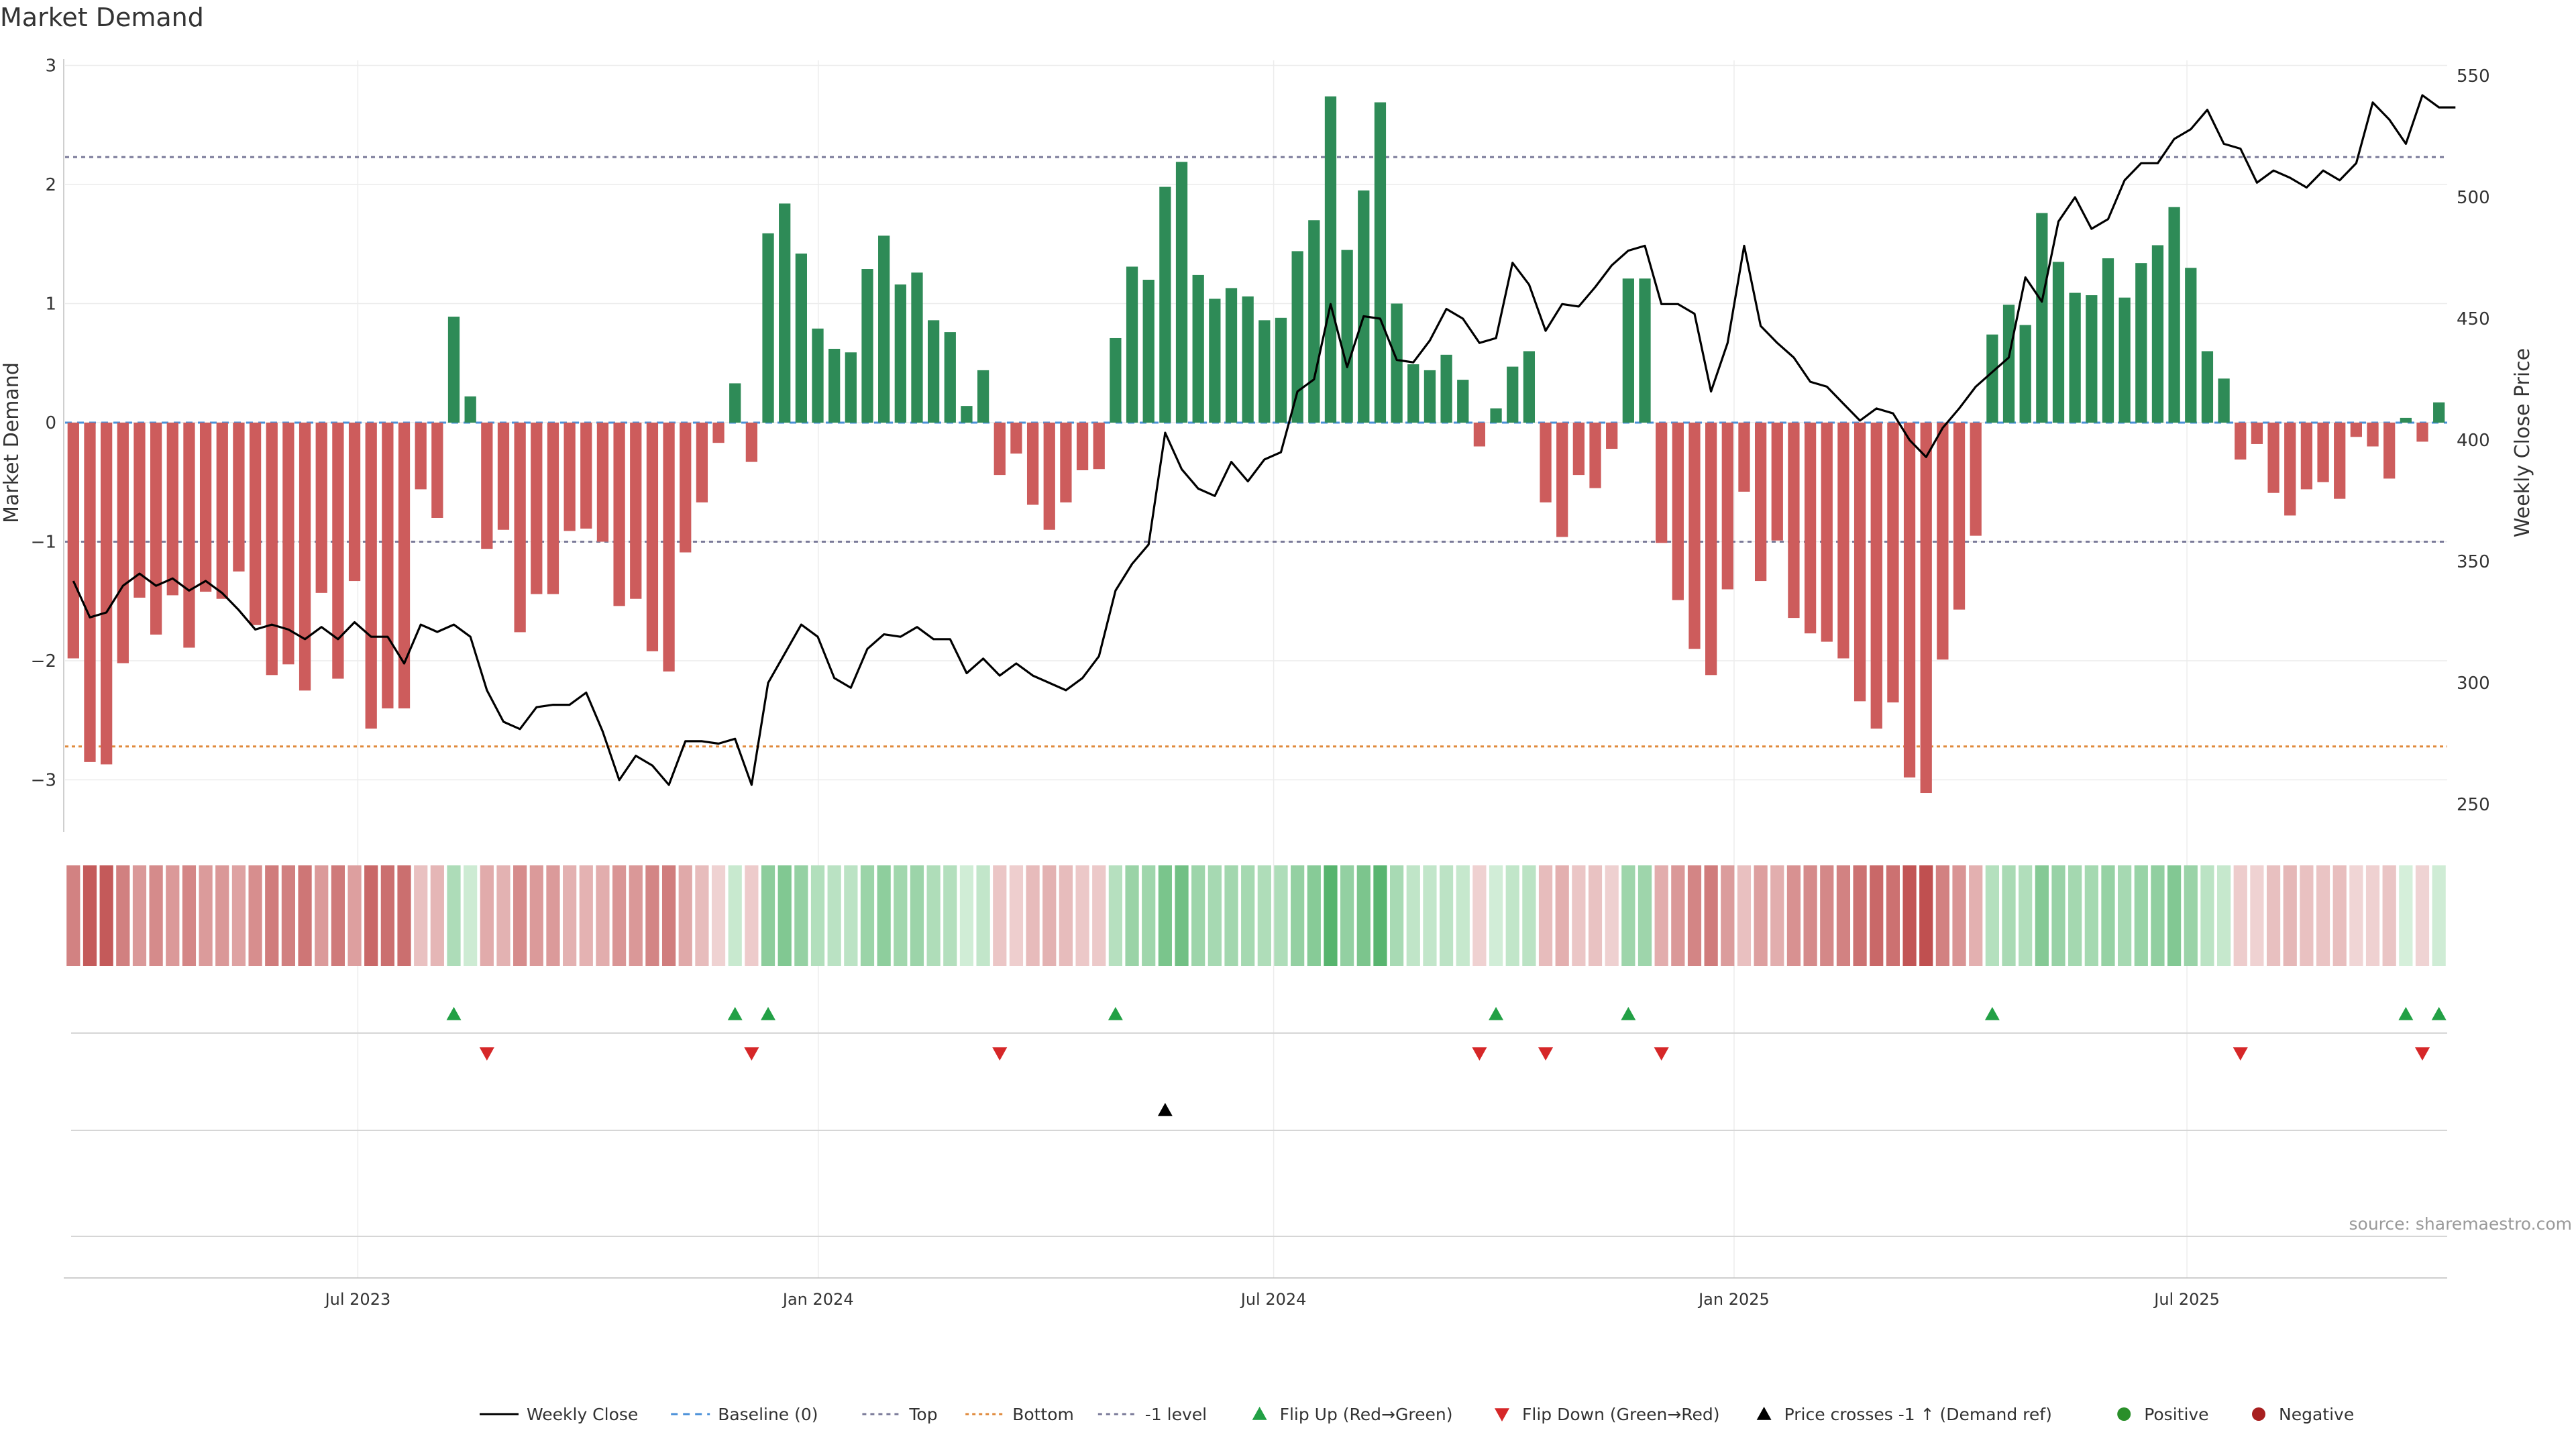 The image size is (2576, 1449). Describe the element at coordinates (2473, 319) in the screenshot. I see `y2-tick-label: 450` at that location.